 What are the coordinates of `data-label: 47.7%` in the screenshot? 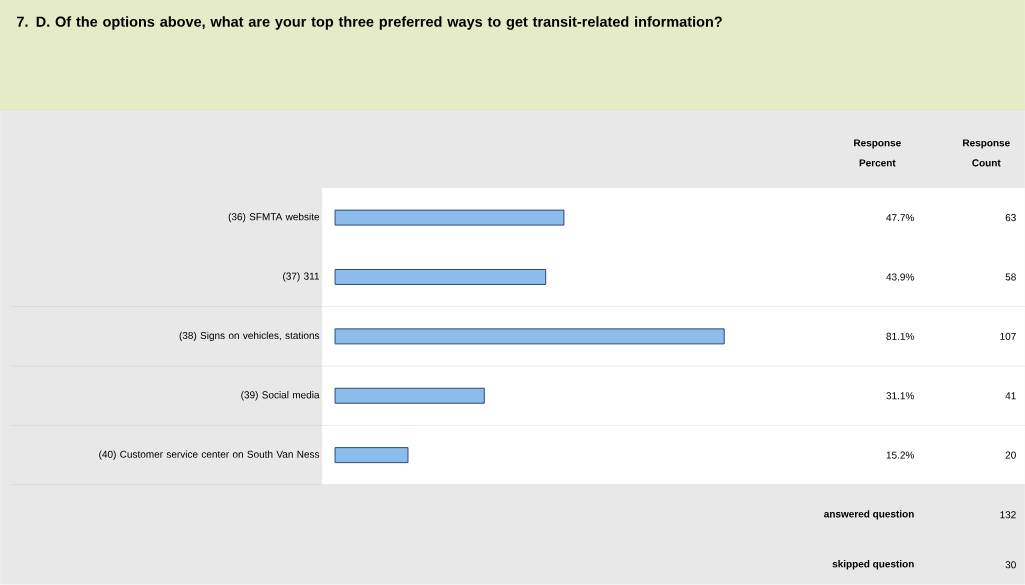 It's located at (900, 218).